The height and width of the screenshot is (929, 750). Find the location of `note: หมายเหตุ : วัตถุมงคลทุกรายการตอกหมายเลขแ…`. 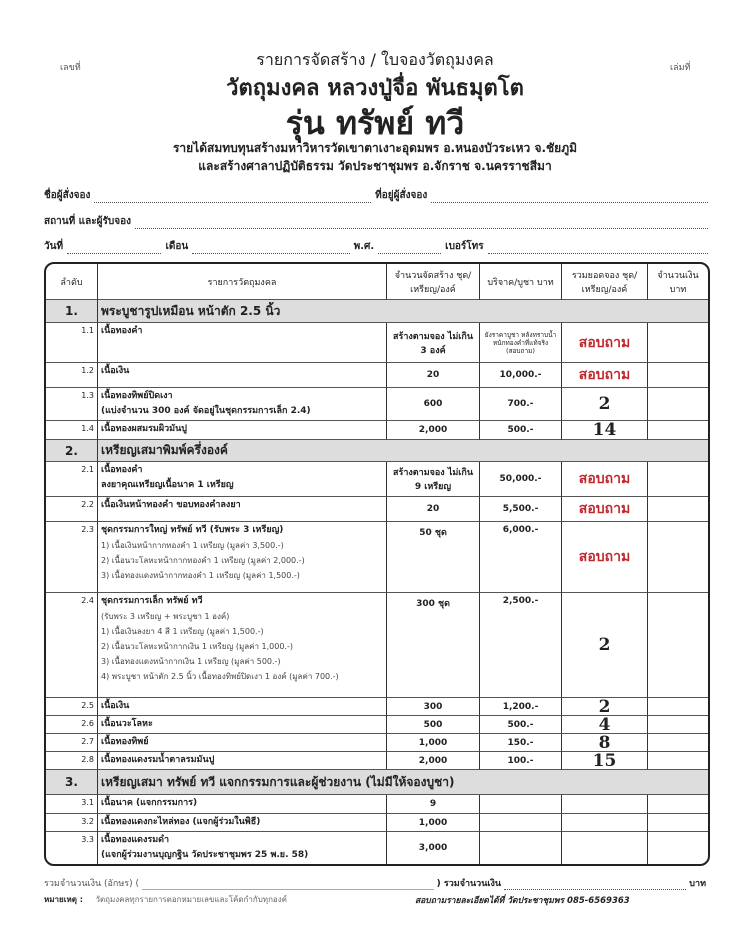

note: หมายเหตุ : วัตถุมงคลทุกรายการตอกหมายเลขแ… is located at coordinates (165, 899).